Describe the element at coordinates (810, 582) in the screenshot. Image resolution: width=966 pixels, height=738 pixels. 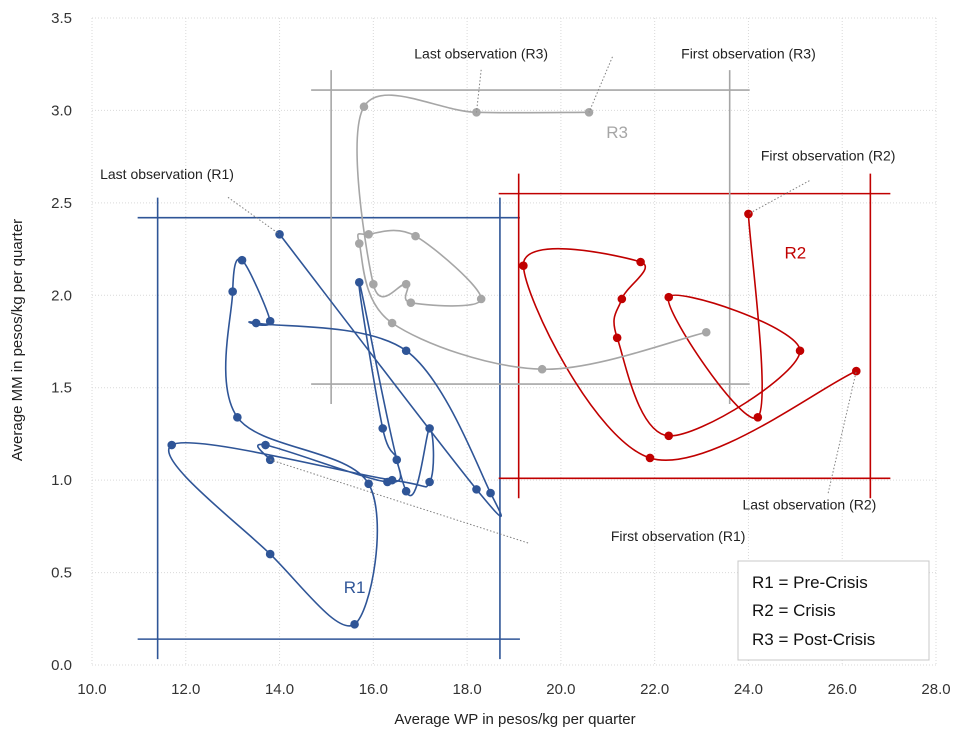
I see `legend-item: R1 = Pre-Crisis` at that location.